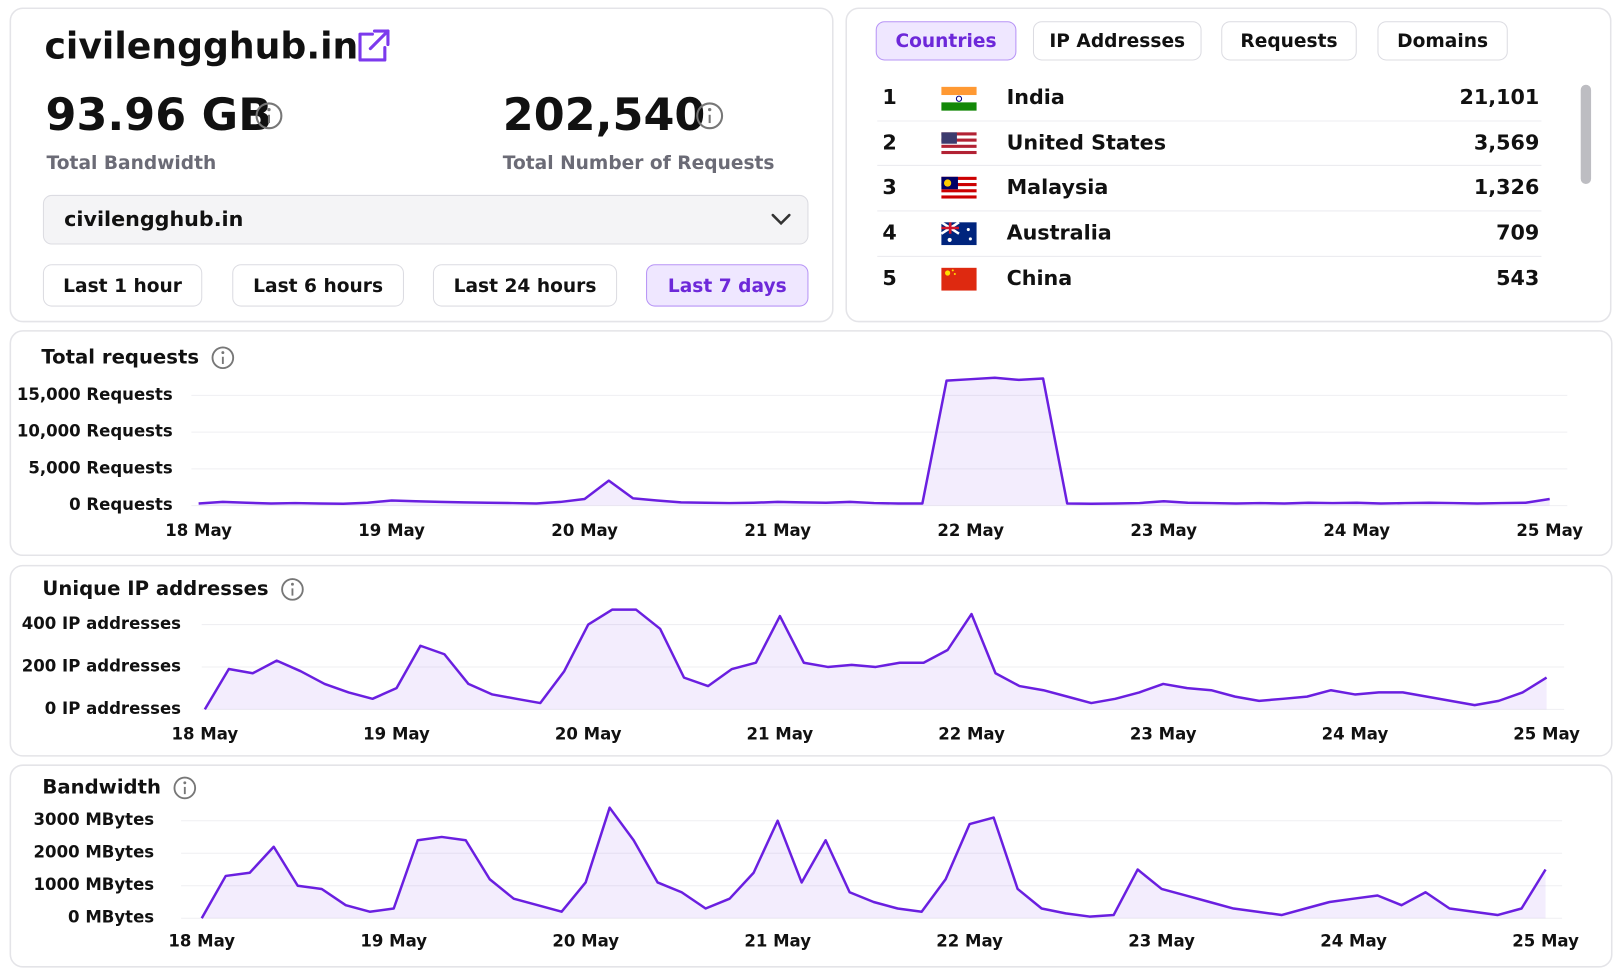  What do you see at coordinates (374, 45) in the screenshot?
I see `external-link-icon` at bounding box center [374, 45].